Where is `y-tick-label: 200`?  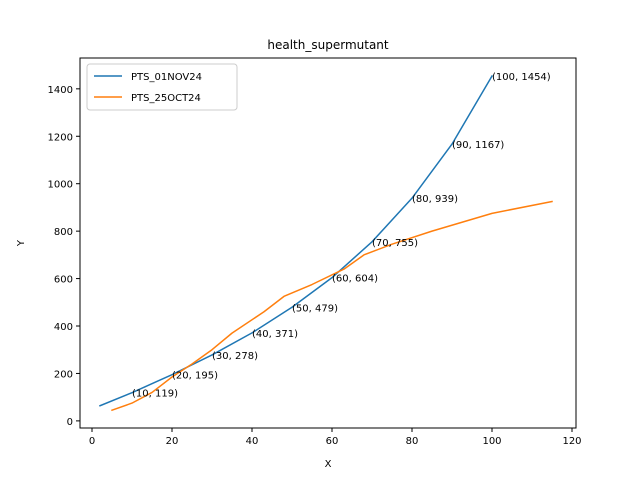
y-tick-label: 200 is located at coordinates (63, 374).